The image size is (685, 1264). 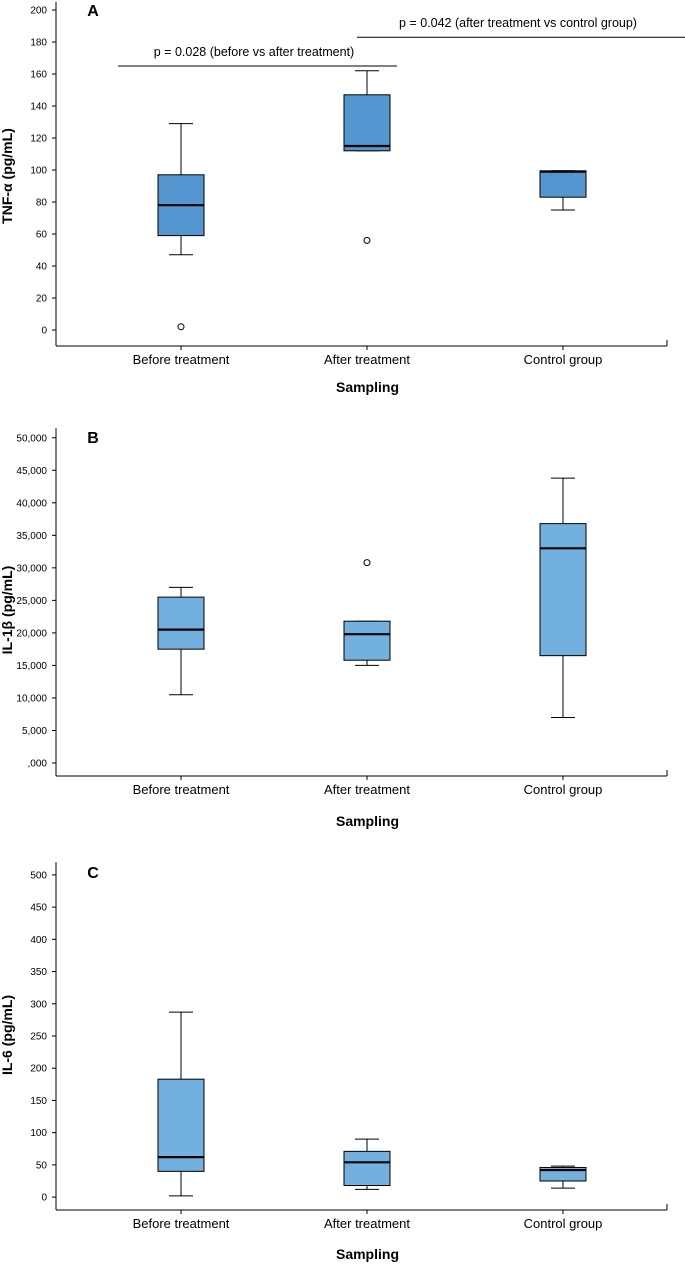 I want to click on y-tick-label: 15,000, so click(x=31, y=666).